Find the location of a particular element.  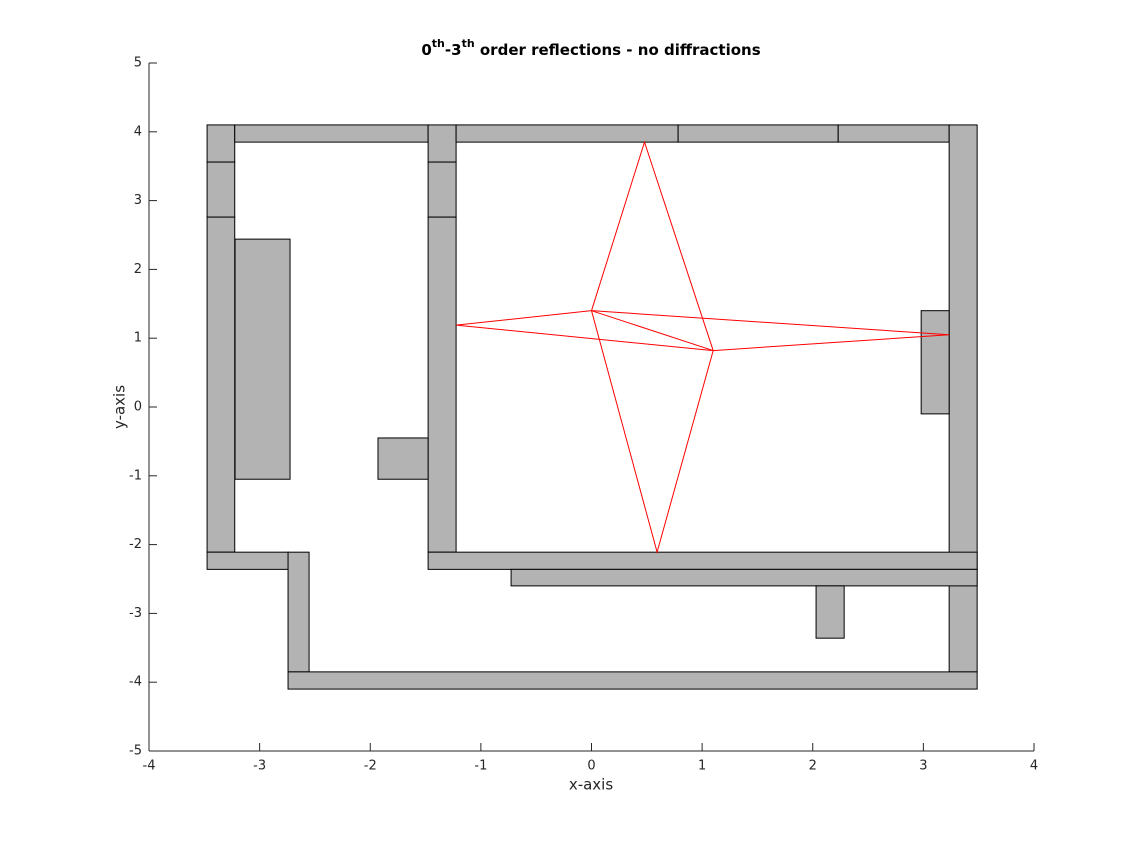

x-tick-label: 3 is located at coordinates (923, 766).